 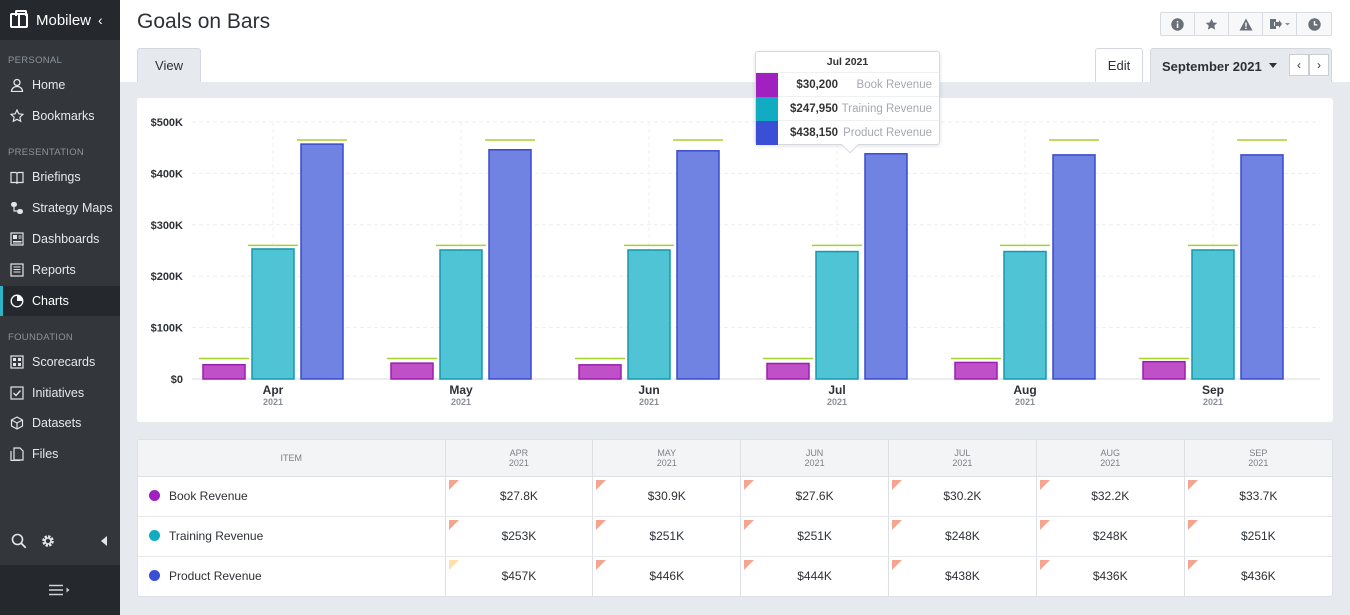 I want to click on column-header: JUL 2021, so click(x=962, y=458).